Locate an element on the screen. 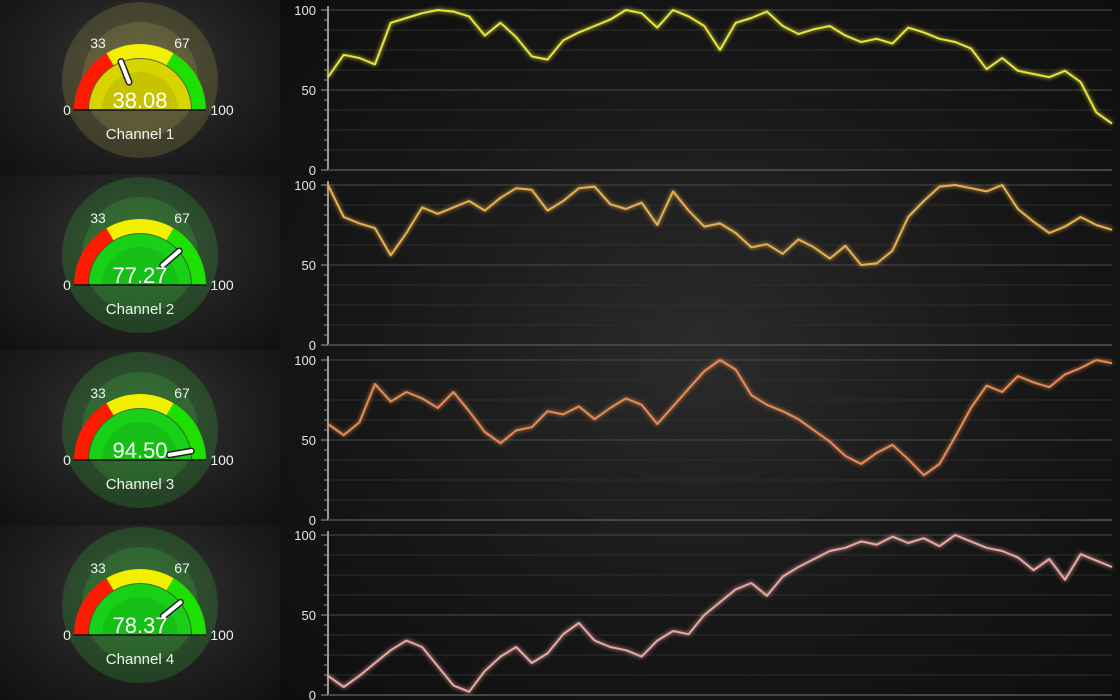  gauge-panel-4: 0 33 67 100 78.37 Channel 4 is located at coordinates (140, 612).